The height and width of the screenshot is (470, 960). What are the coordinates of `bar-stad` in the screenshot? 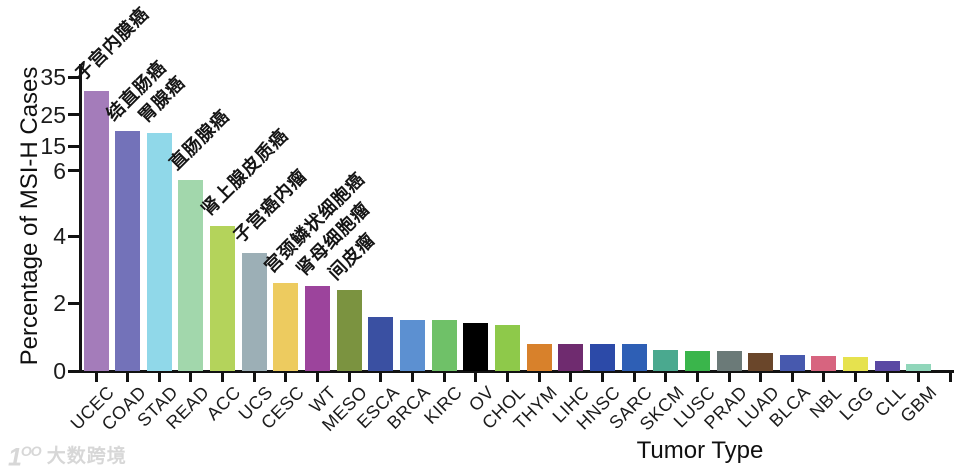 It's located at (159, 252).